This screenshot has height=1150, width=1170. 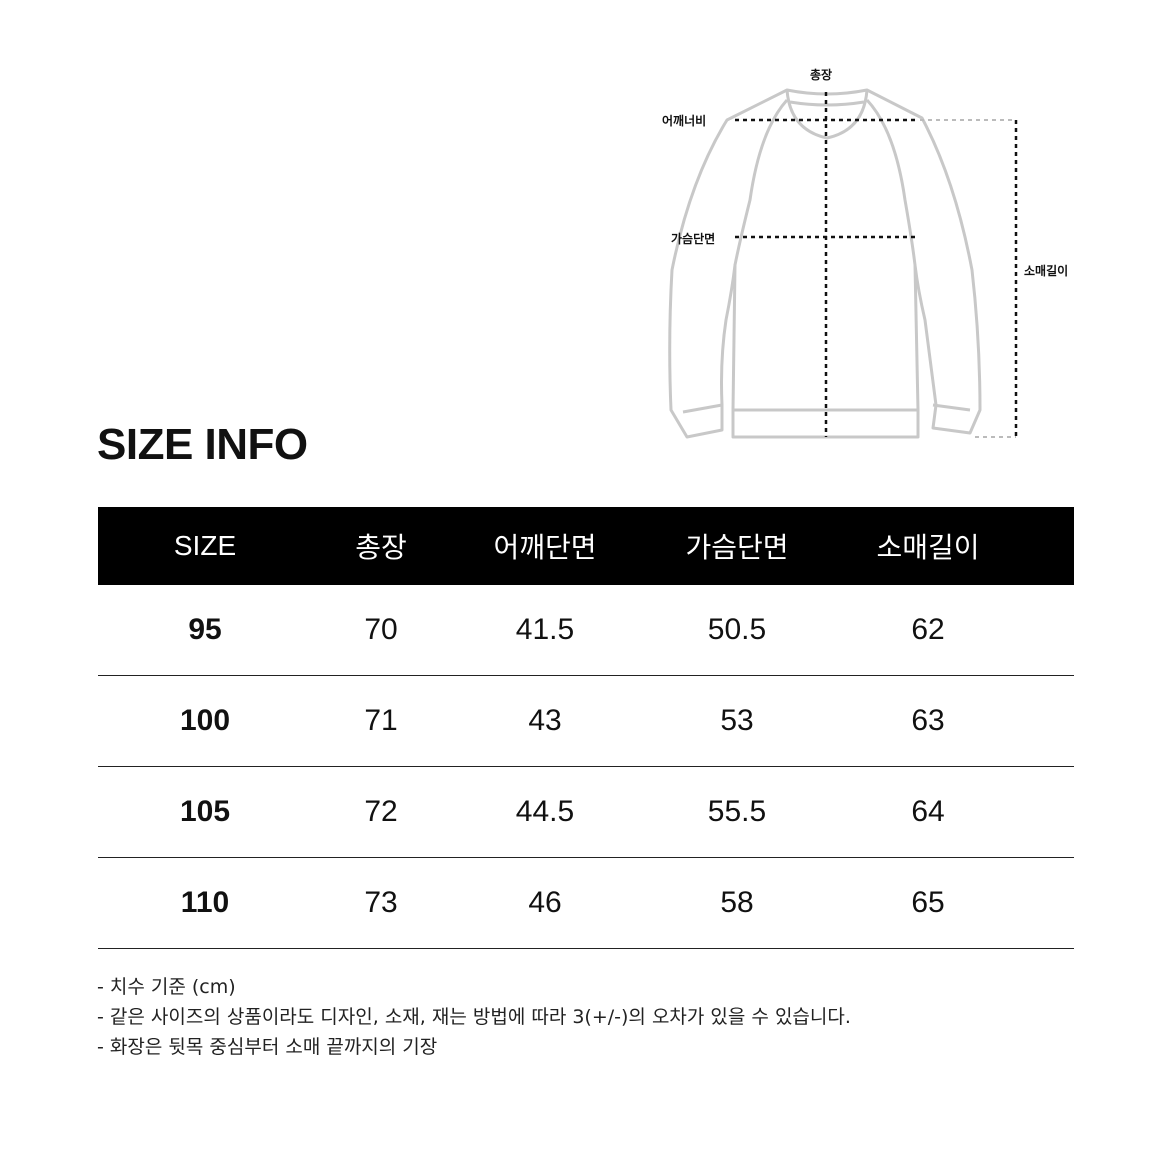 What do you see at coordinates (928, 547) in the screenshot?
I see `header-sleeve: 소매길이` at bounding box center [928, 547].